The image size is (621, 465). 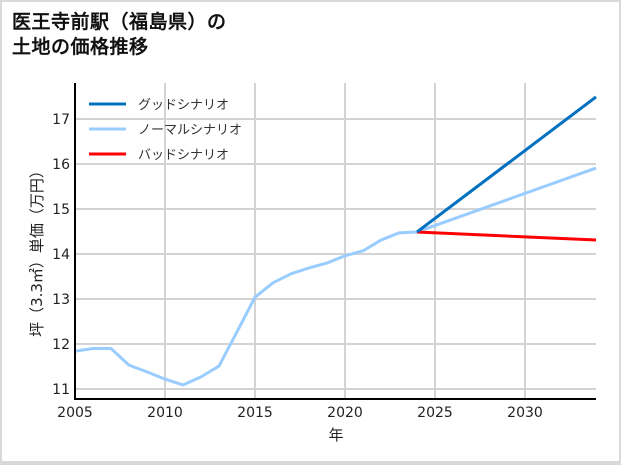 I want to click on x-axis-label: 年, so click(x=335, y=435).